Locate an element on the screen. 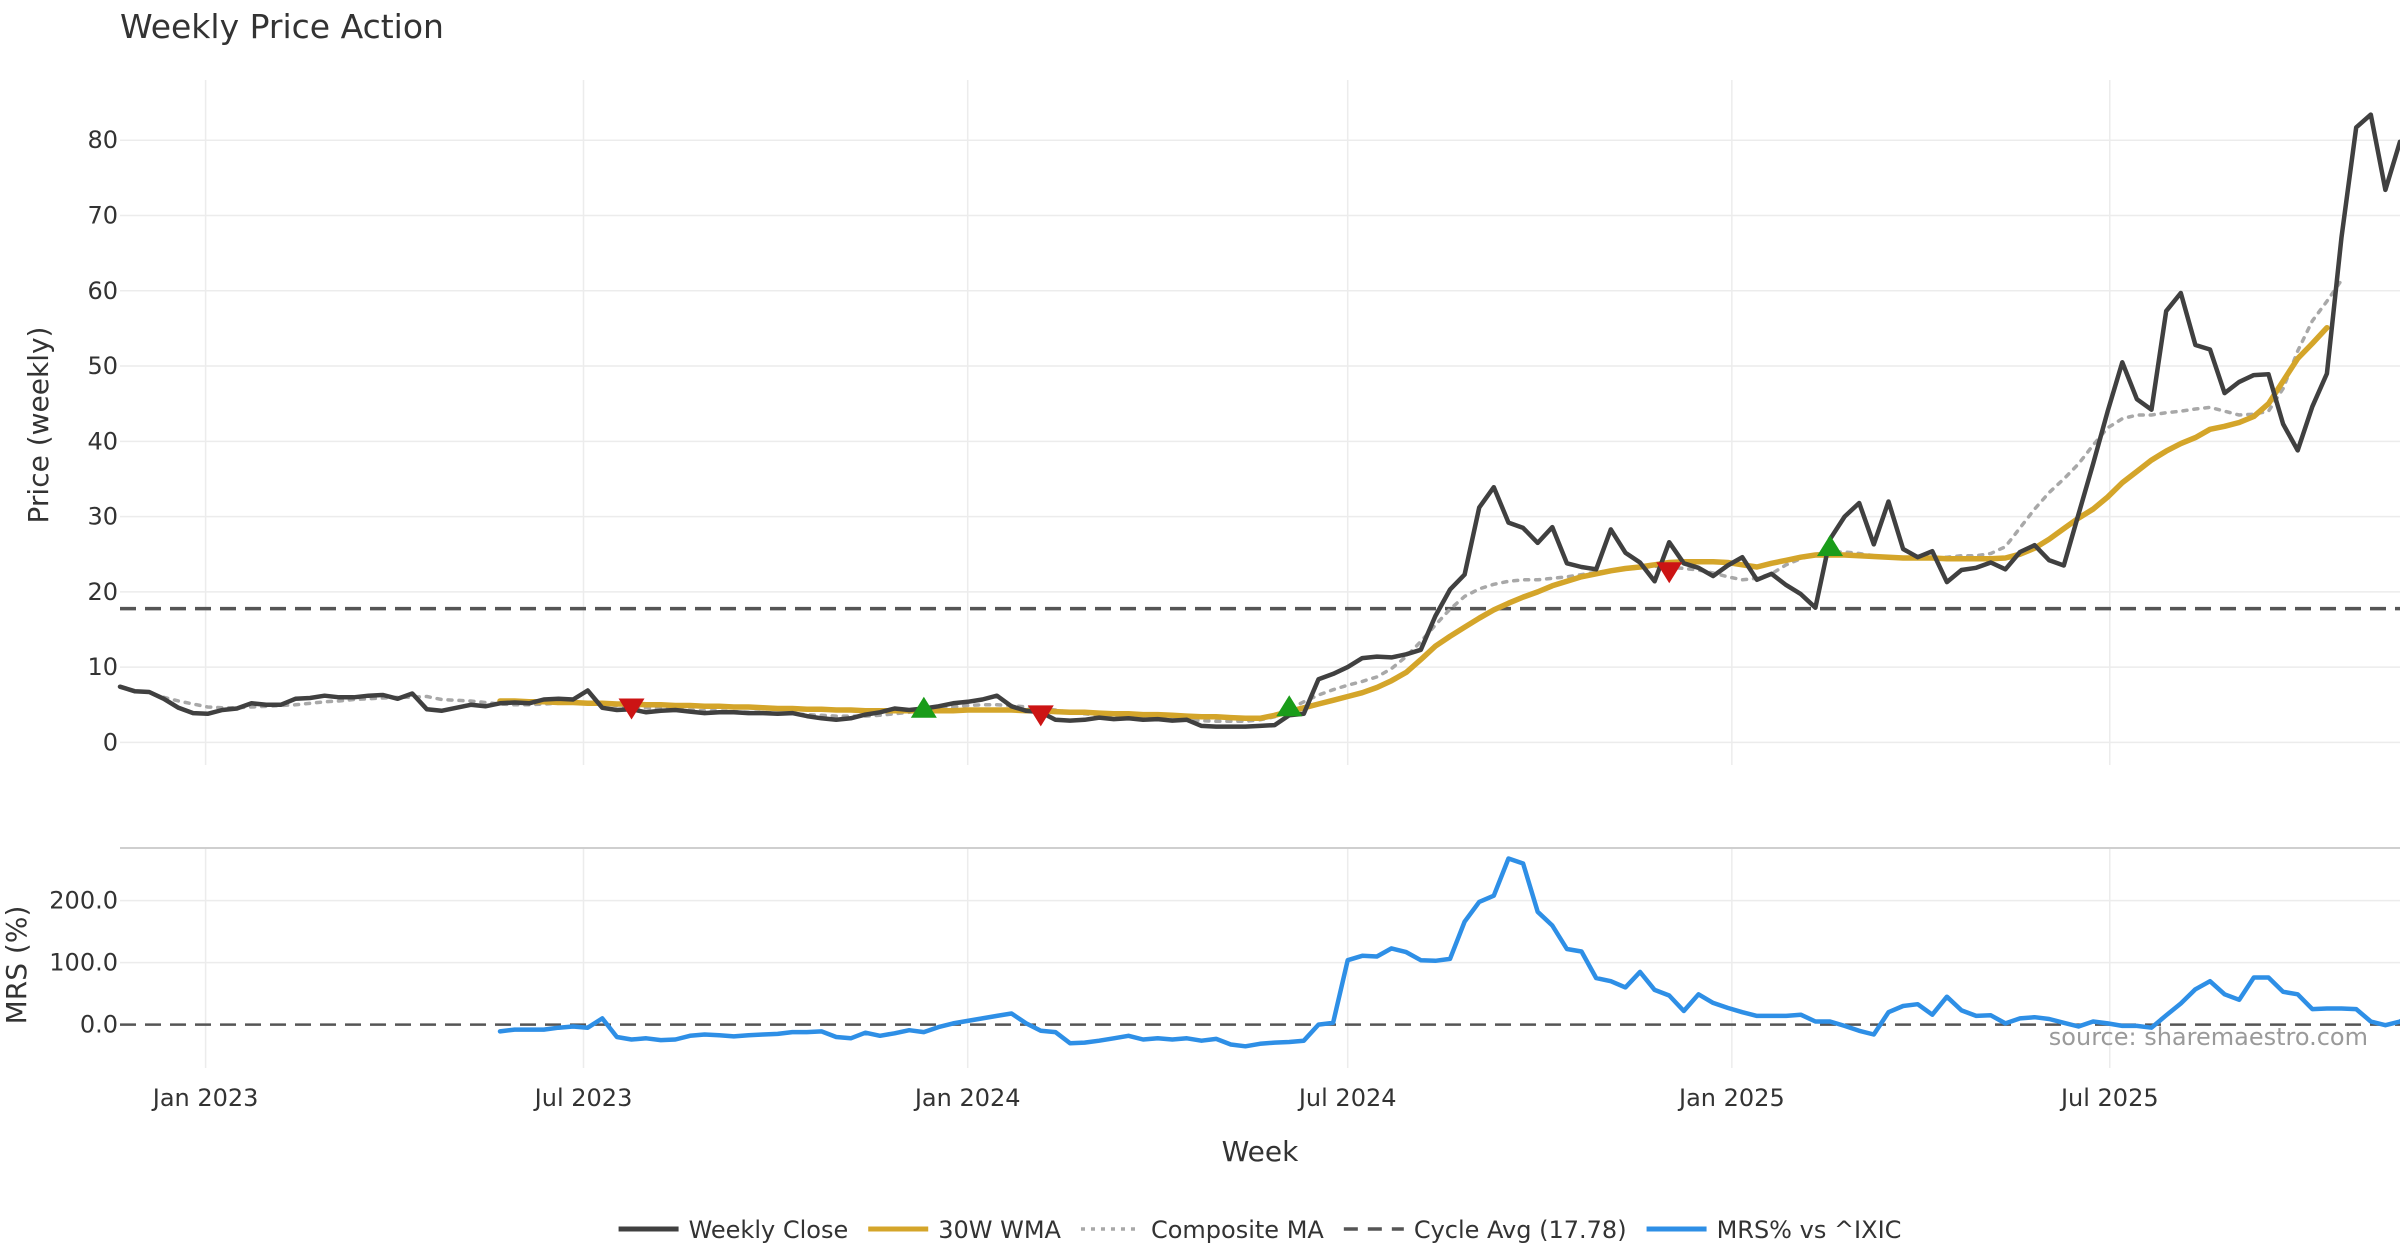  mrs-y-tick-label: 100.0 is located at coordinates (83, 963).